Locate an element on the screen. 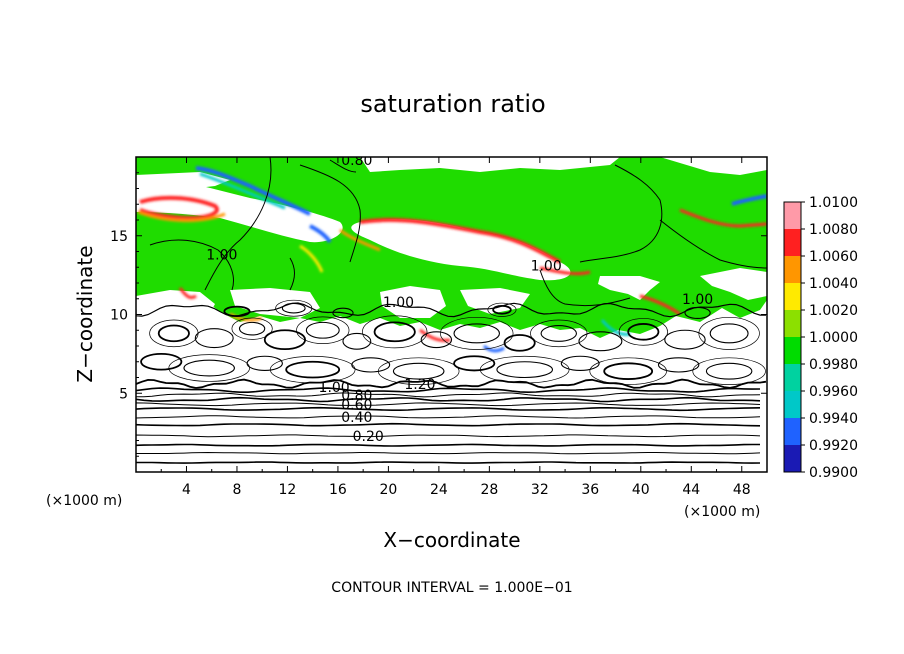  y-tick-label: 15 is located at coordinates (119, 237).